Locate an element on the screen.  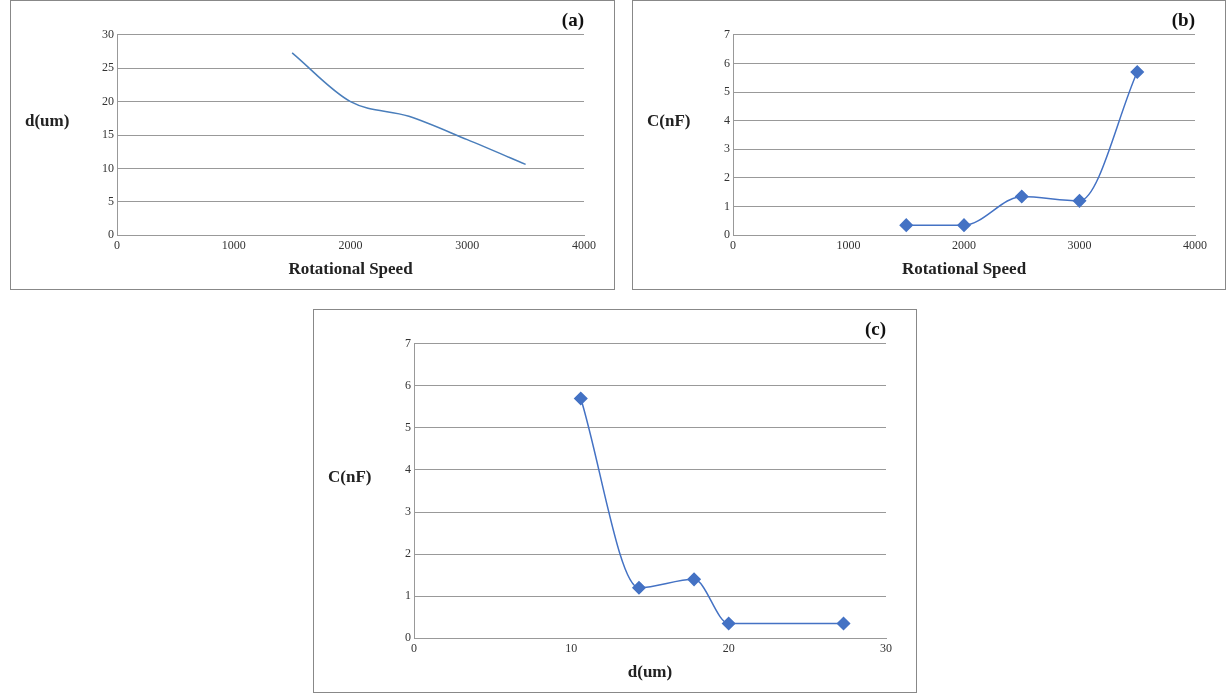
chart-title: (b) is located at coordinates (1183, 20).